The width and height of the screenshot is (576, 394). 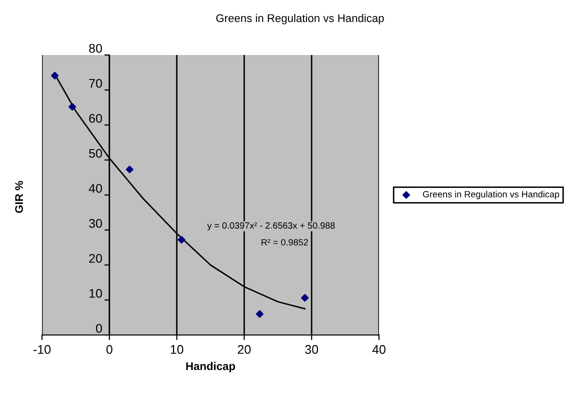 I want to click on x-tick-label: 40, so click(x=379, y=349).